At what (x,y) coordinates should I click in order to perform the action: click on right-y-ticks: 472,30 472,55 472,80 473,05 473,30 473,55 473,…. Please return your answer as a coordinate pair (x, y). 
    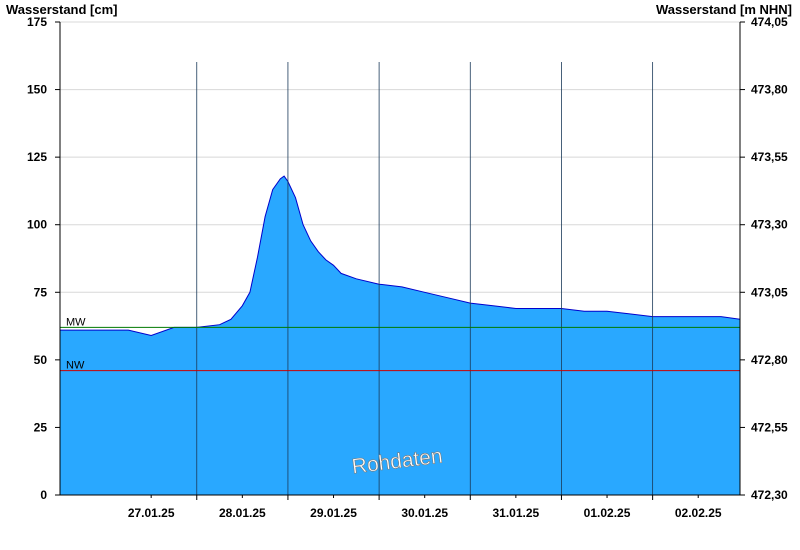
    Looking at the image, I should click on (764, 258).